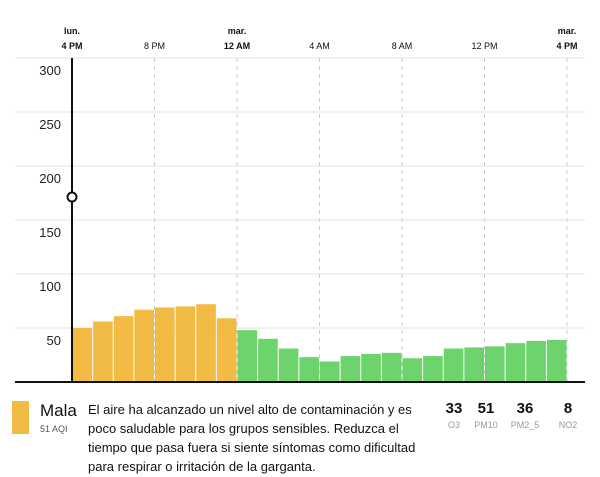 The image size is (600, 477). Describe the element at coordinates (54, 340) in the screenshot. I see `y-tick-label: 50` at that location.